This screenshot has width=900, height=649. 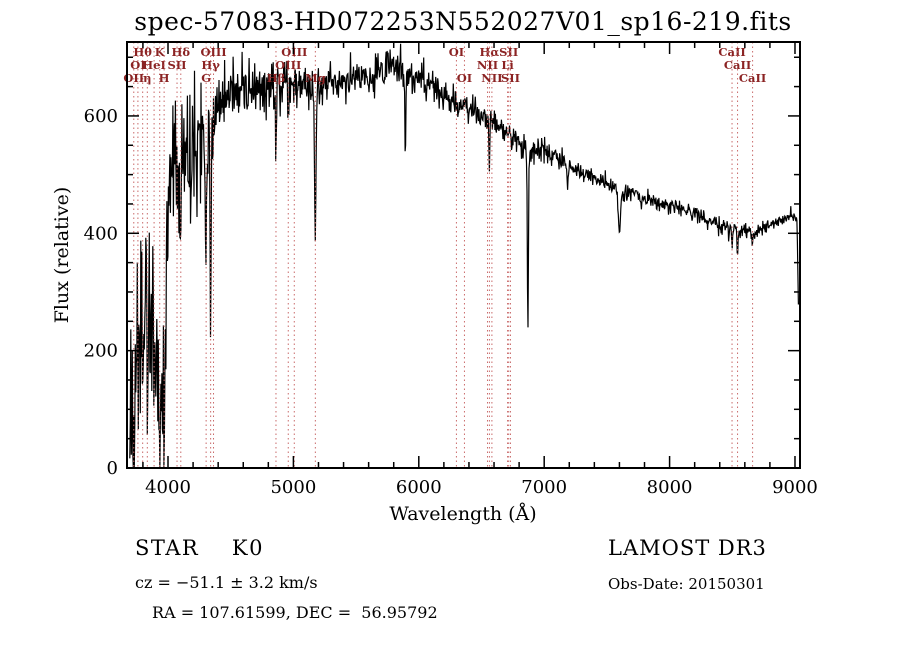 I want to click on spectral-line-label: Hγ, so click(x=210, y=65).